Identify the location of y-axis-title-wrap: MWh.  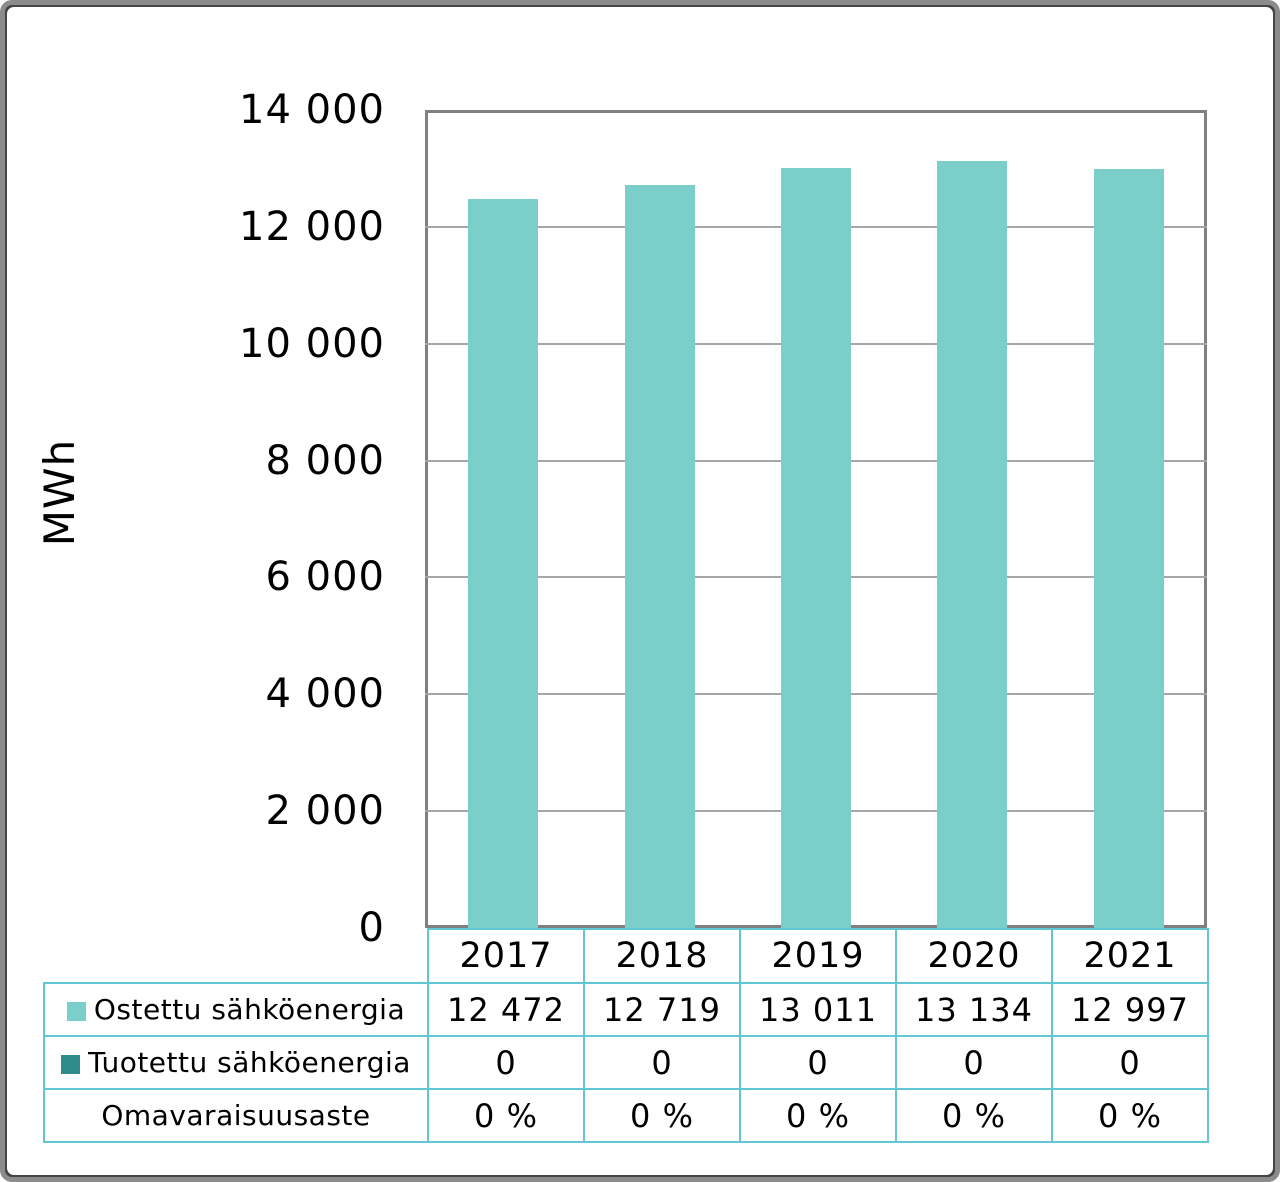
(60, 492).